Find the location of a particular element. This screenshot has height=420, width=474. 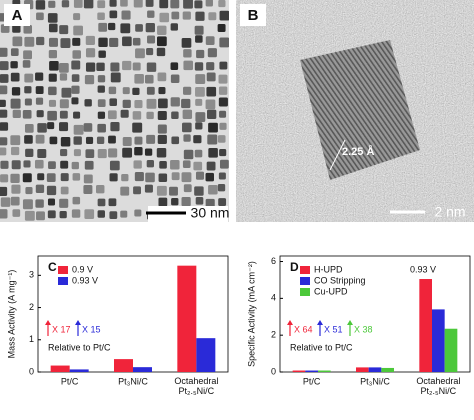

annotation: X 17 is located at coordinates (61, 329).